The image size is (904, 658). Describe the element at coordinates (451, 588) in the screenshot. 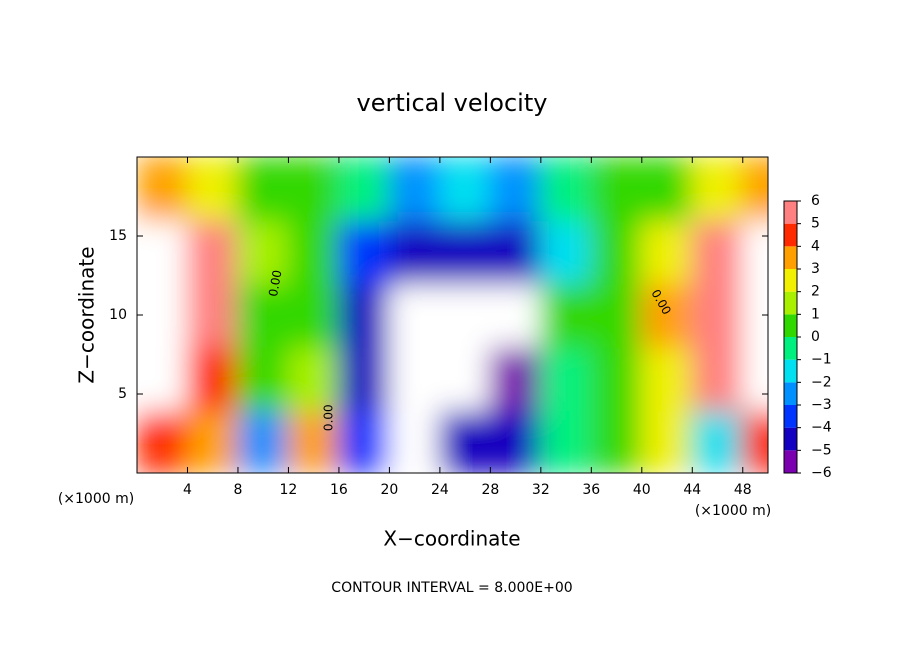

I see `footnote: CONTOUR INTERVAL = 8.000E+00` at that location.